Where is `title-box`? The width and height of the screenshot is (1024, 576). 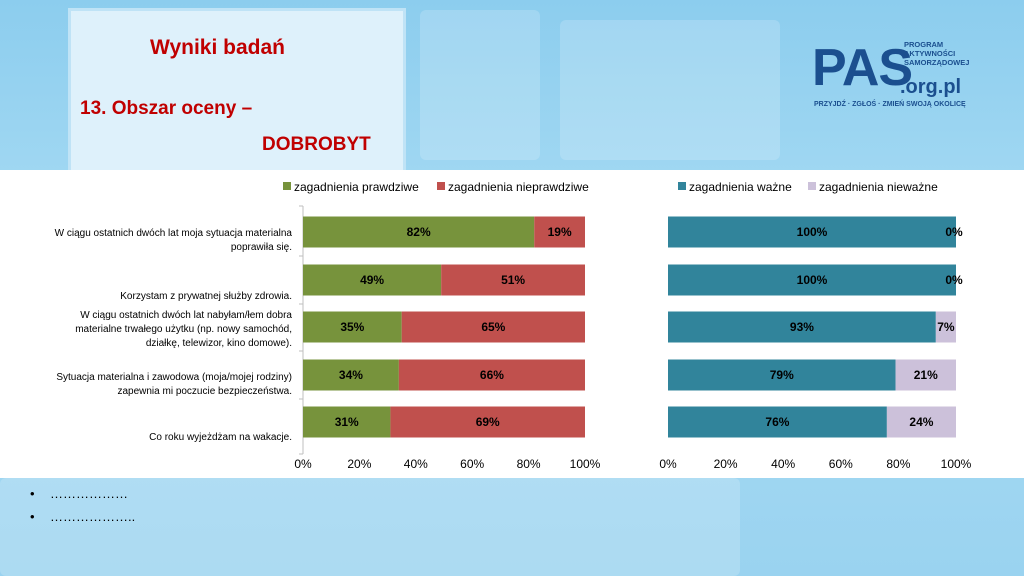
title-box is located at coordinates (237, 92).